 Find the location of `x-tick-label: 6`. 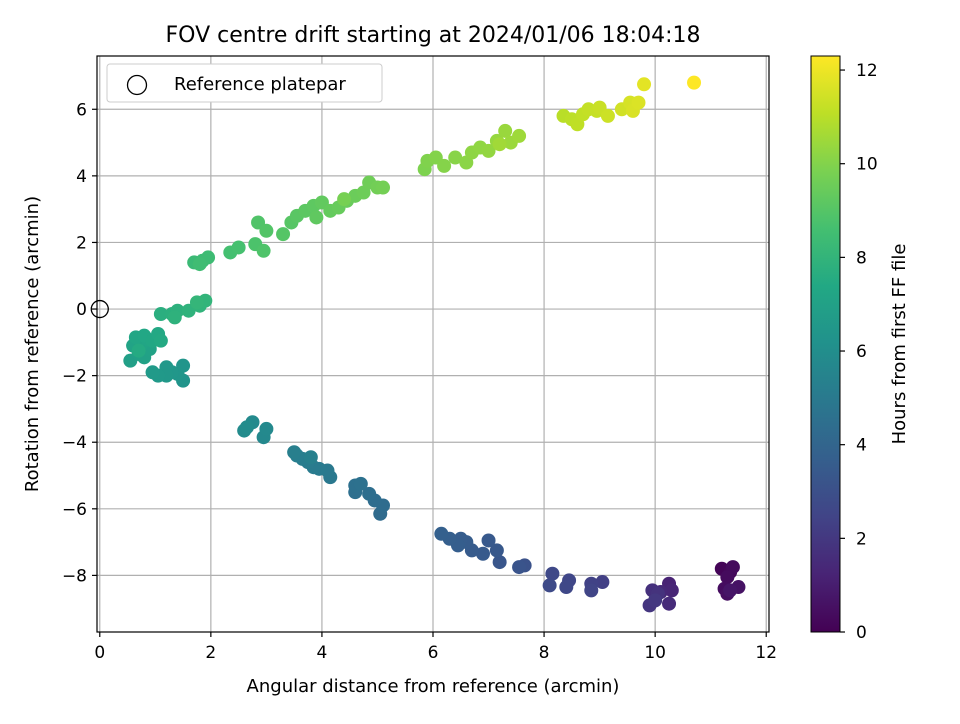

x-tick-label: 6 is located at coordinates (433, 653).